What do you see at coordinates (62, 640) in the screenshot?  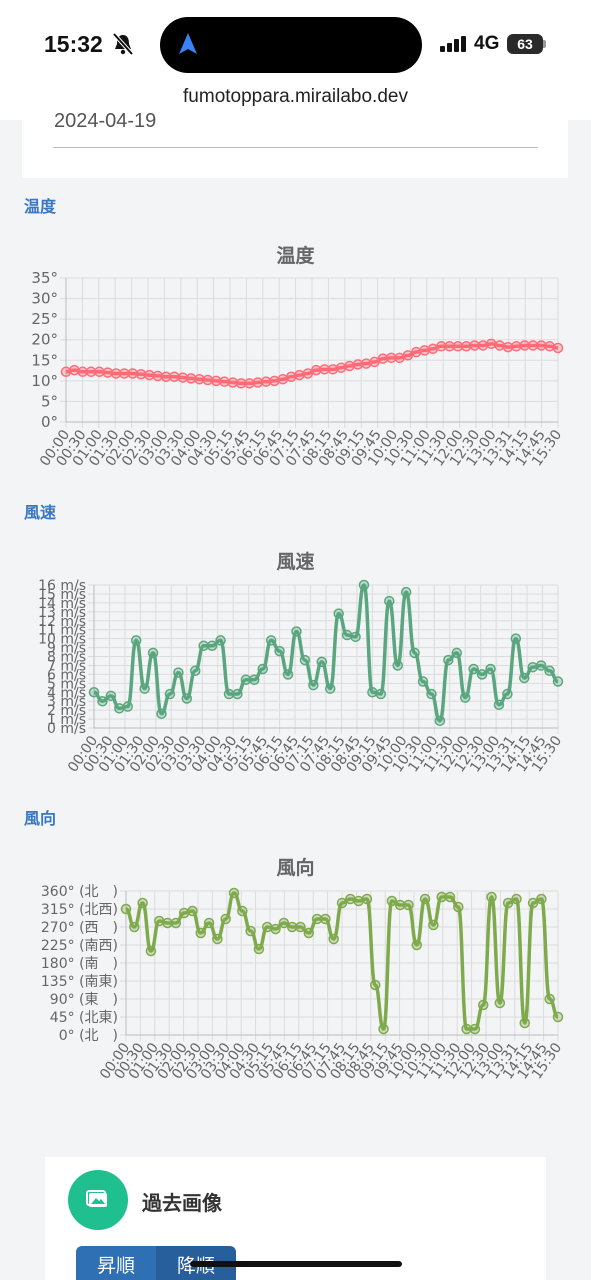 I see `y-tick-label: 10 m/s` at bounding box center [62, 640].